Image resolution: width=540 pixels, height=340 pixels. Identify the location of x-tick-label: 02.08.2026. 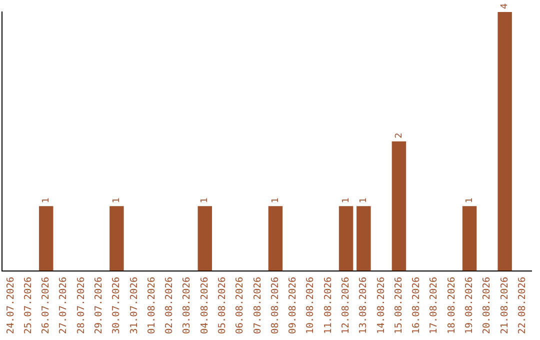
(170, 305).